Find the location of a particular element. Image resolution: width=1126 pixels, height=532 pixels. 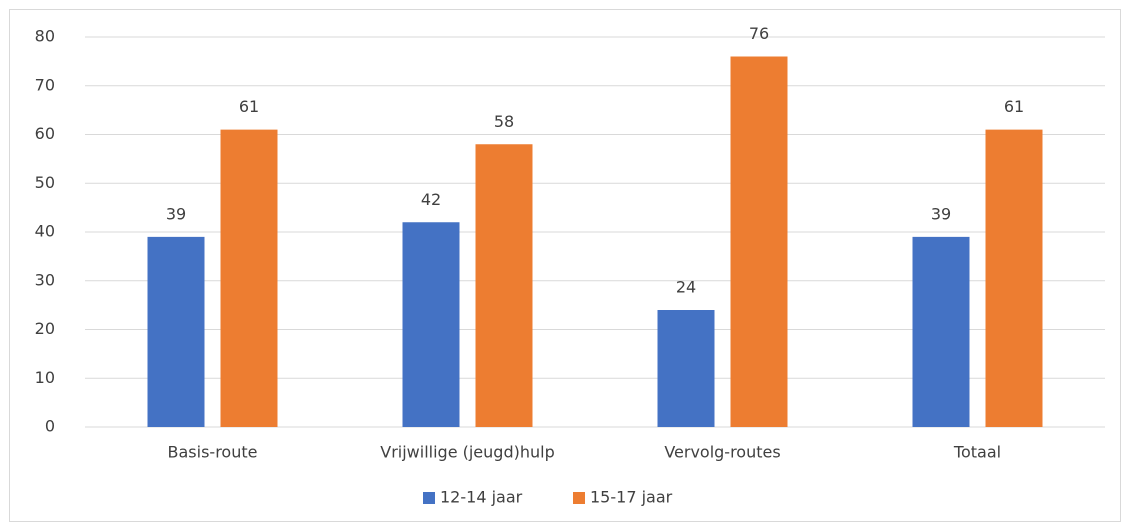

data-label: 42 is located at coordinates (431, 199).